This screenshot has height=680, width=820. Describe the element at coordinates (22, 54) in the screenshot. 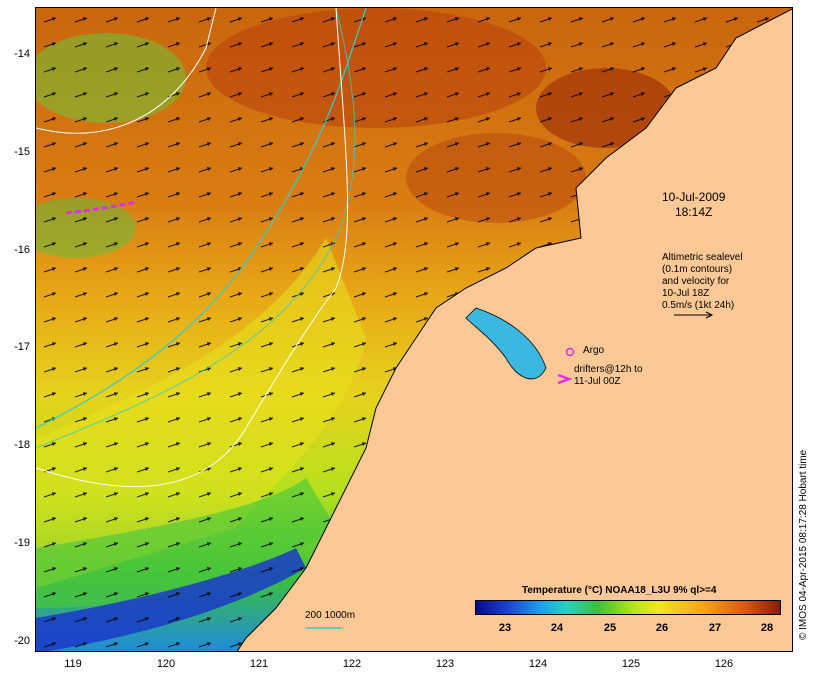

I see `lat-tick: -14` at that location.